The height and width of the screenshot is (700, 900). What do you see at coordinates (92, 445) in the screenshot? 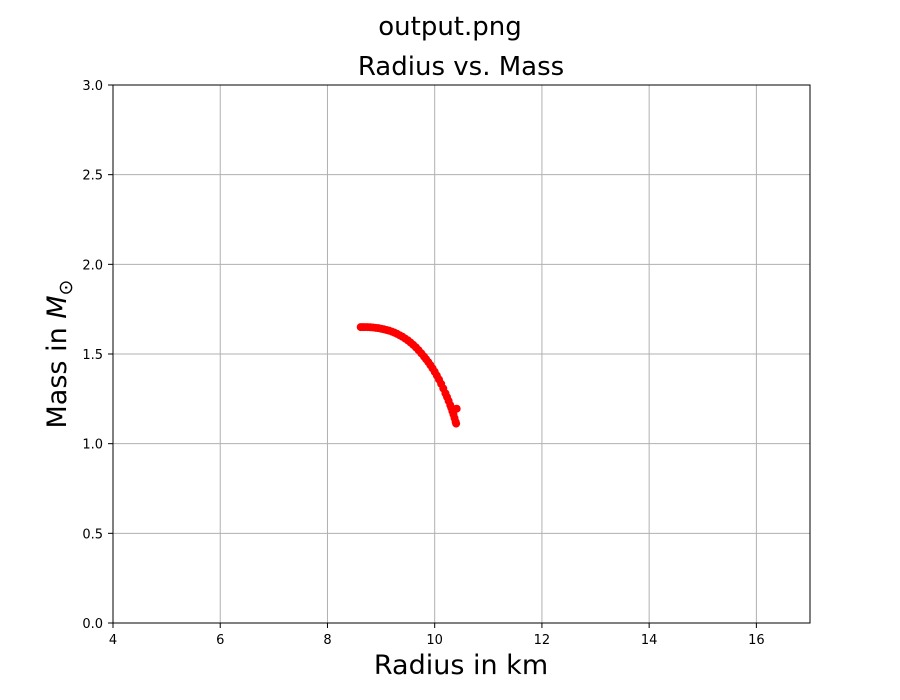
I see `y-tick-label: 1.0` at bounding box center [92, 445].